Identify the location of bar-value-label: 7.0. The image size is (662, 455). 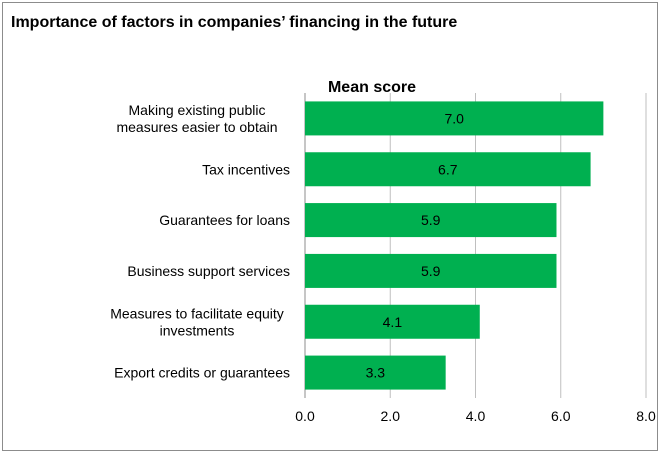
(454, 118).